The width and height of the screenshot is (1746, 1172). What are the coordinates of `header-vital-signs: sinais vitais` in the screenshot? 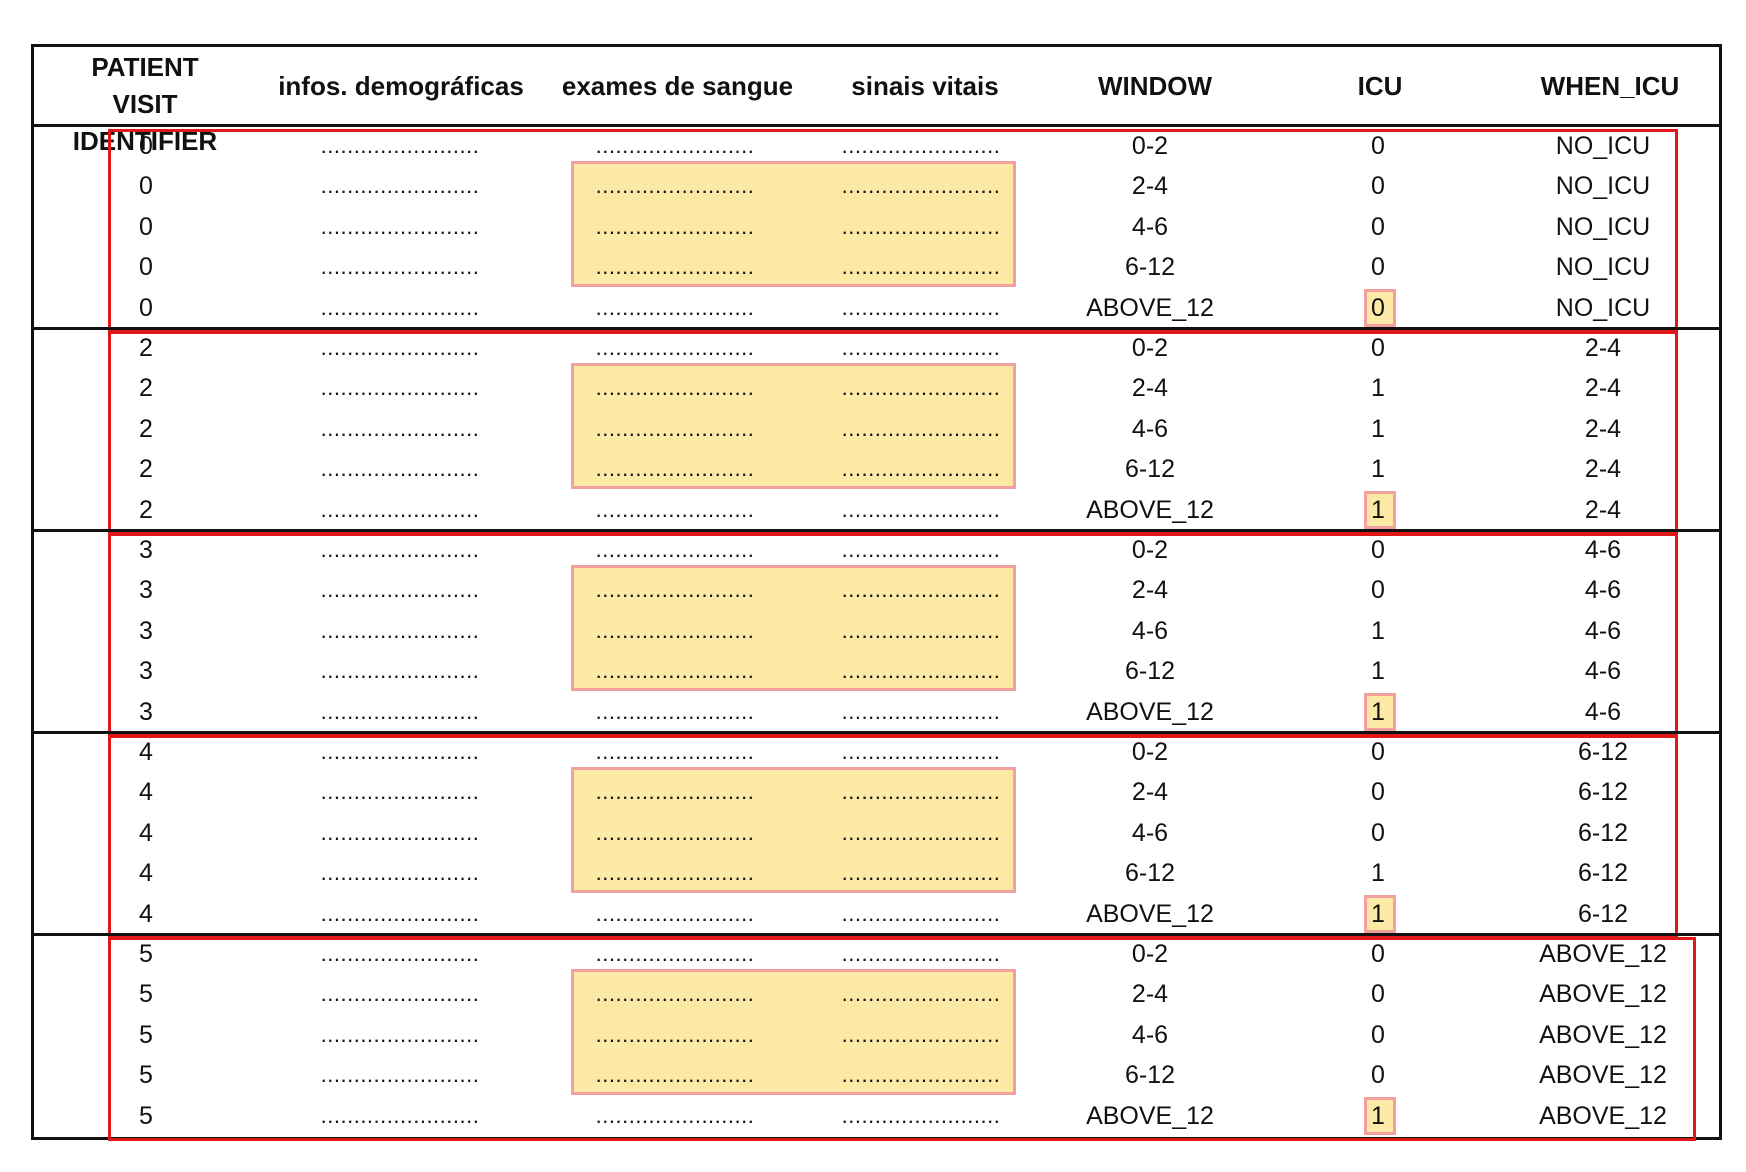 It's located at (925, 86).